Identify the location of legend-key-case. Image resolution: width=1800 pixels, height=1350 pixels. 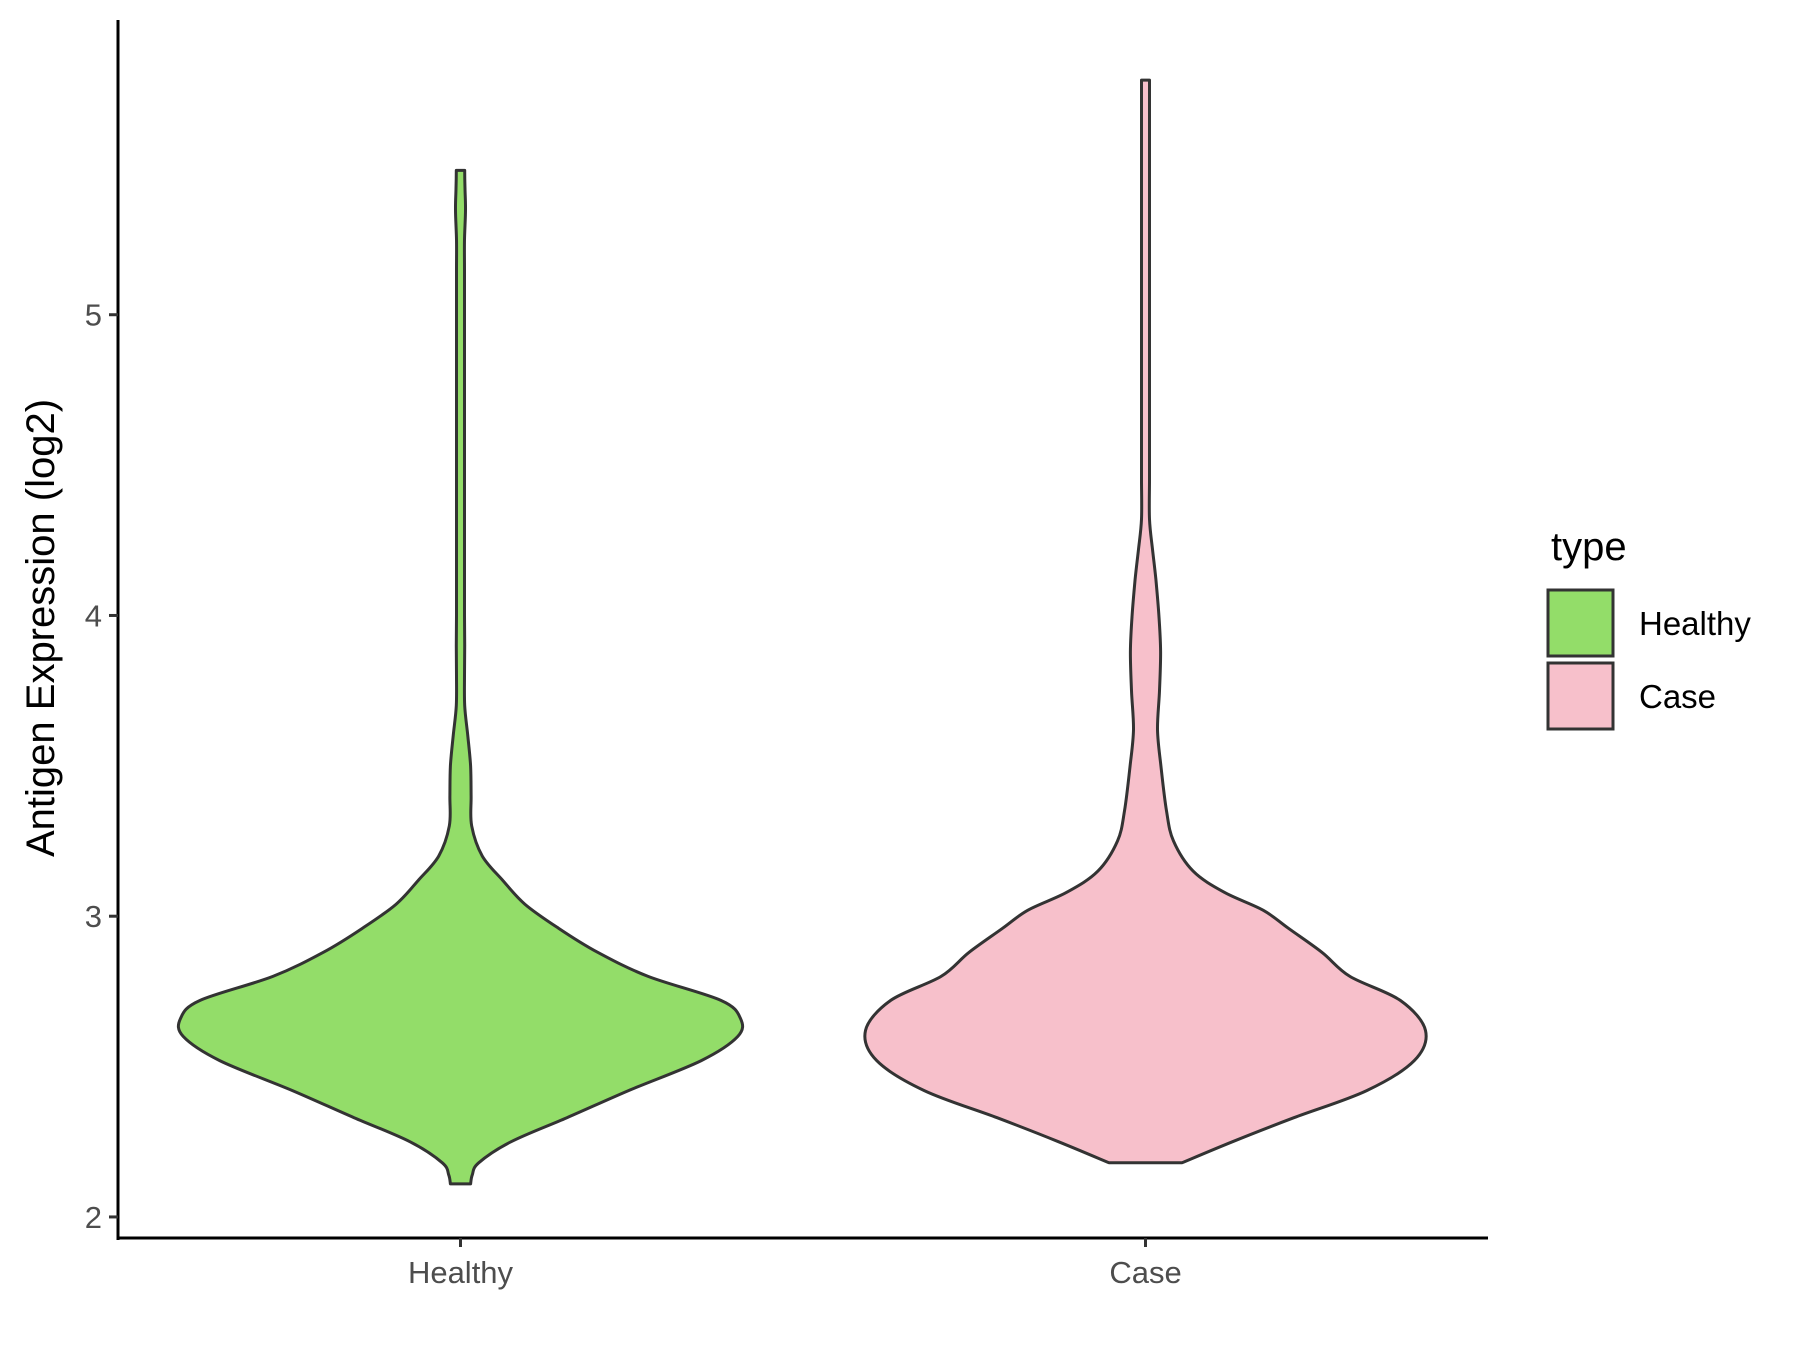
(1580, 696).